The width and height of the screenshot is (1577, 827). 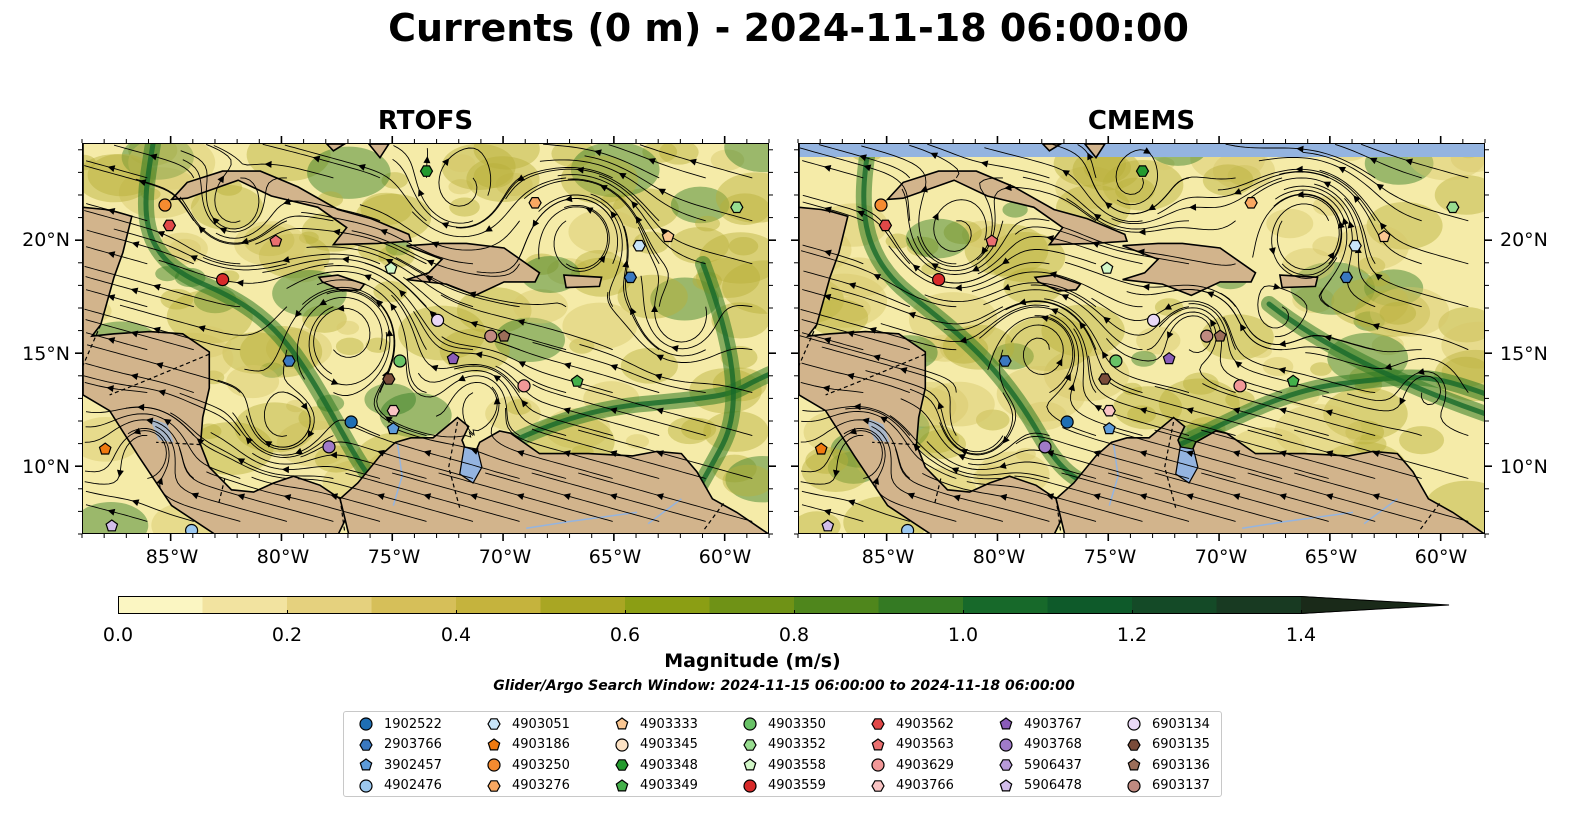 I want to click on legend-label: 1902522, so click(x=413, y=724).